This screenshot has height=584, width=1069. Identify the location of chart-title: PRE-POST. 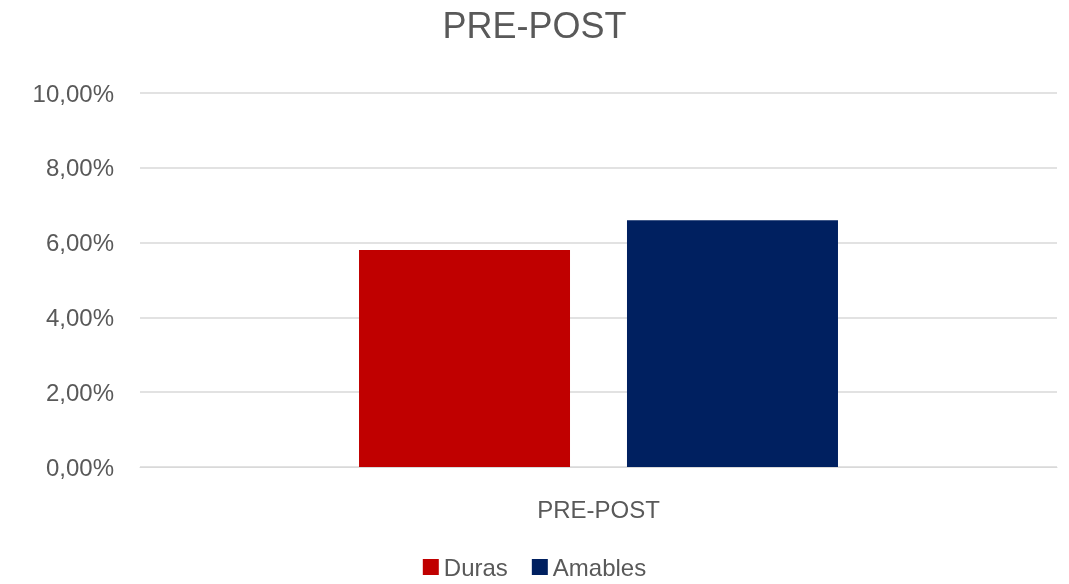
(534, 25).